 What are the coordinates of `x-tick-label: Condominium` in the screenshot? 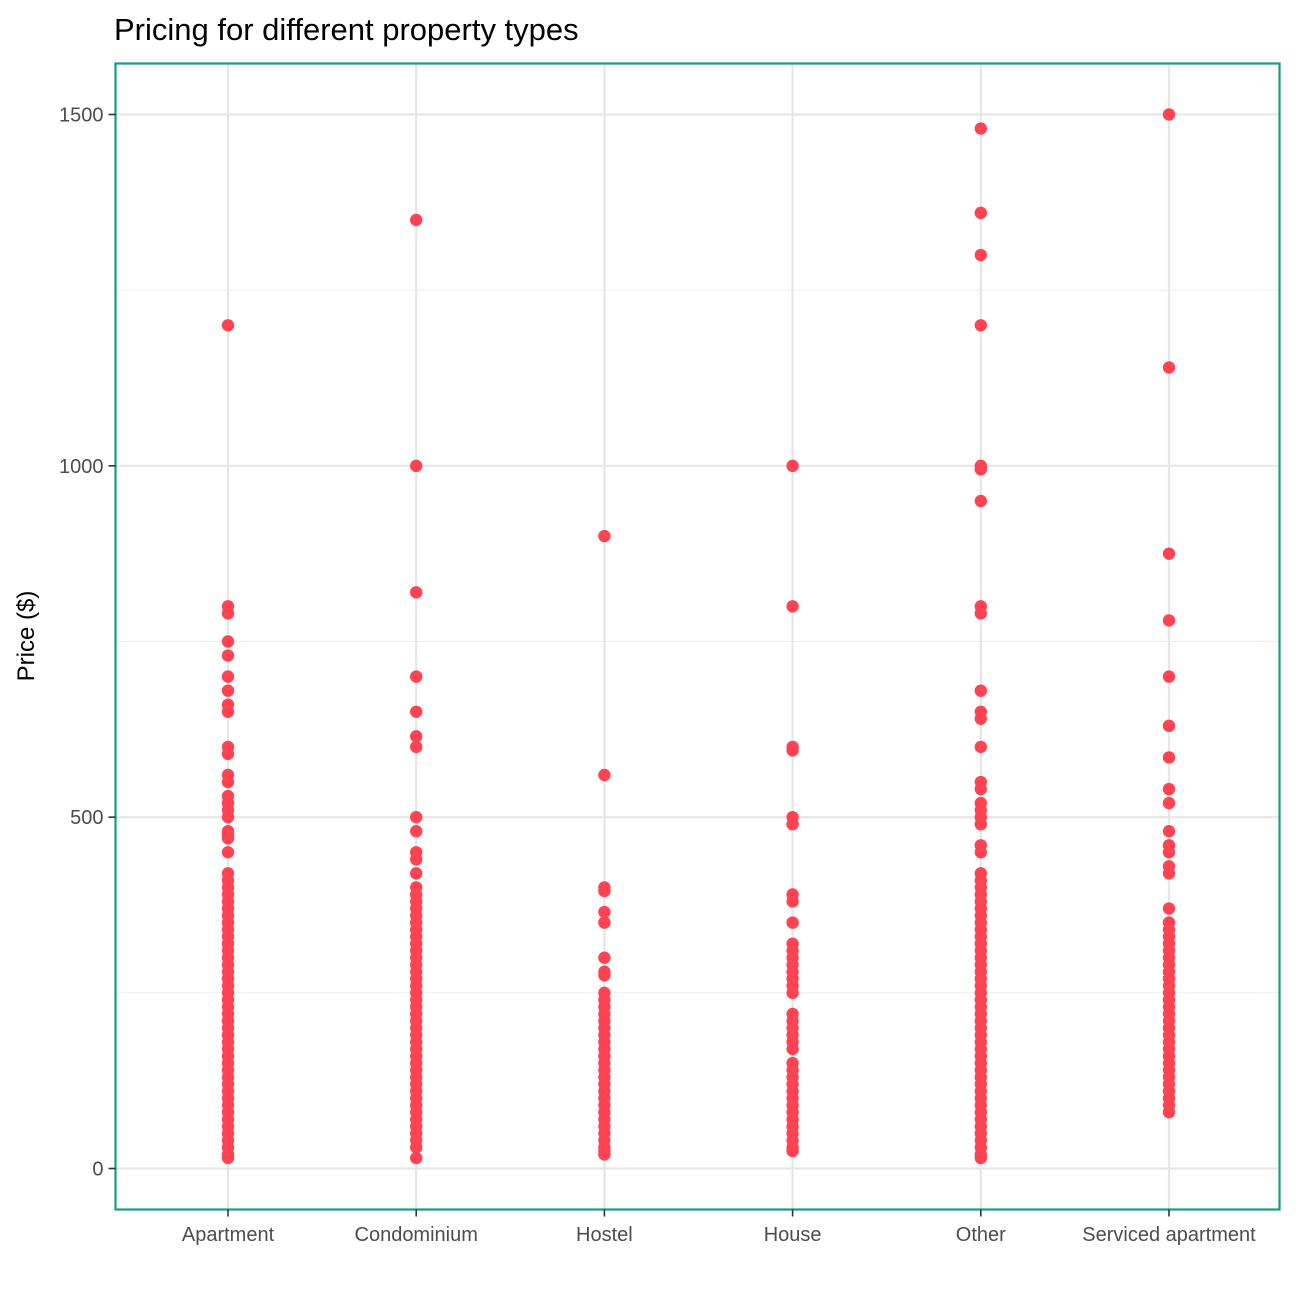 It's located at (416, 1235).